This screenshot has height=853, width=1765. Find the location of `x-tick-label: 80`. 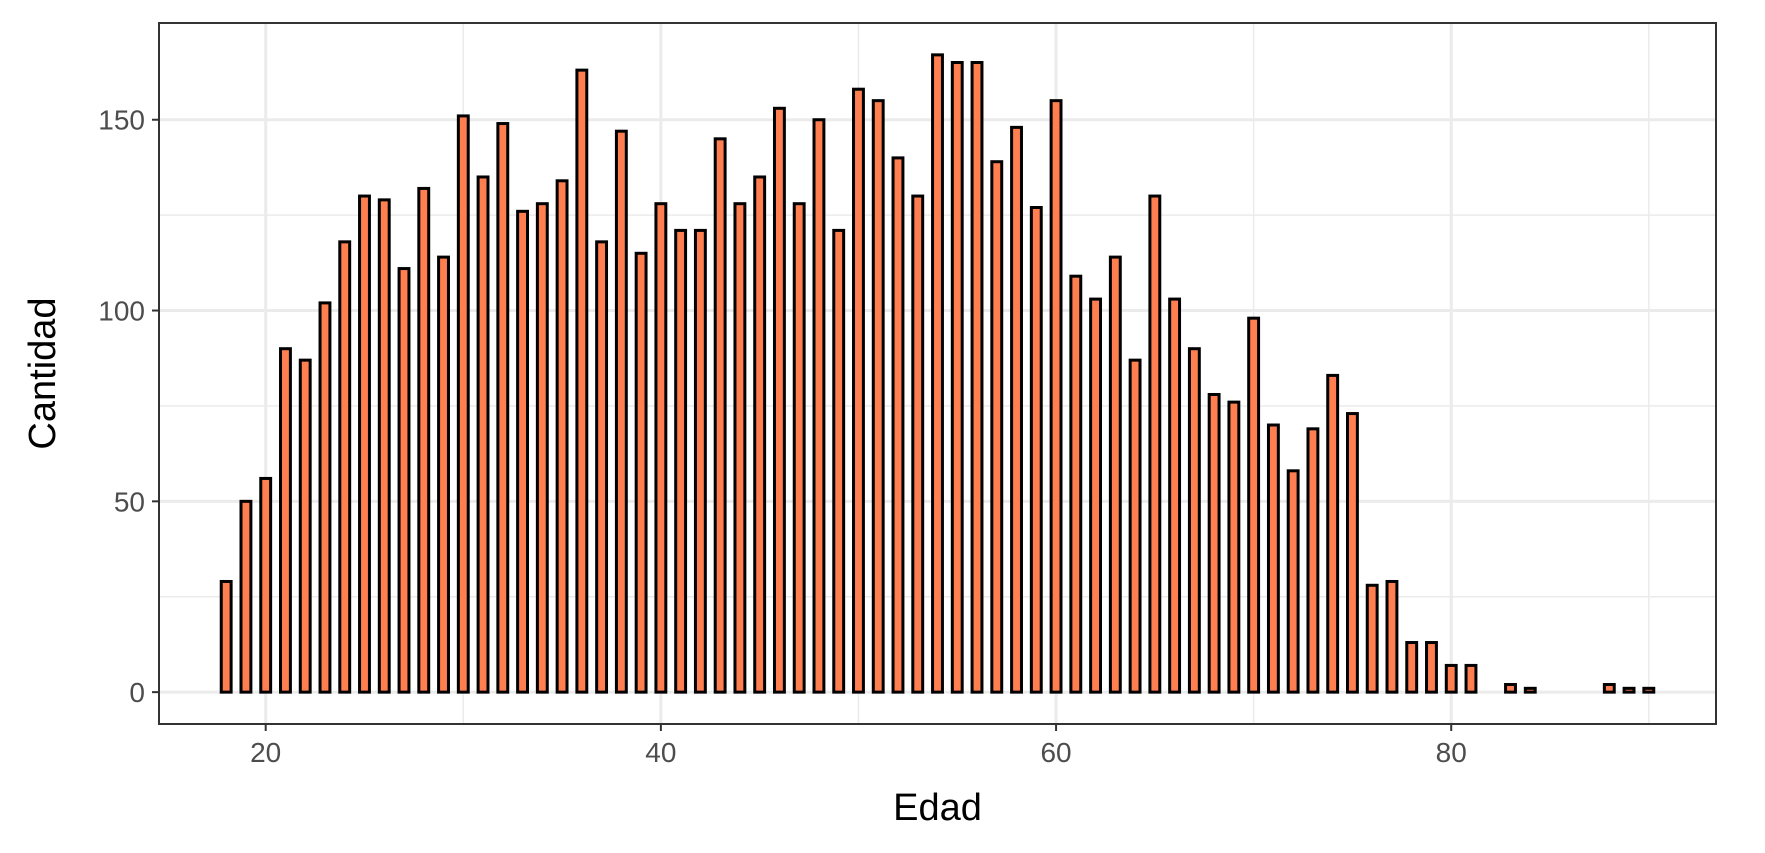

x-tick-label: 80 is located at coordinates (1451, 752).